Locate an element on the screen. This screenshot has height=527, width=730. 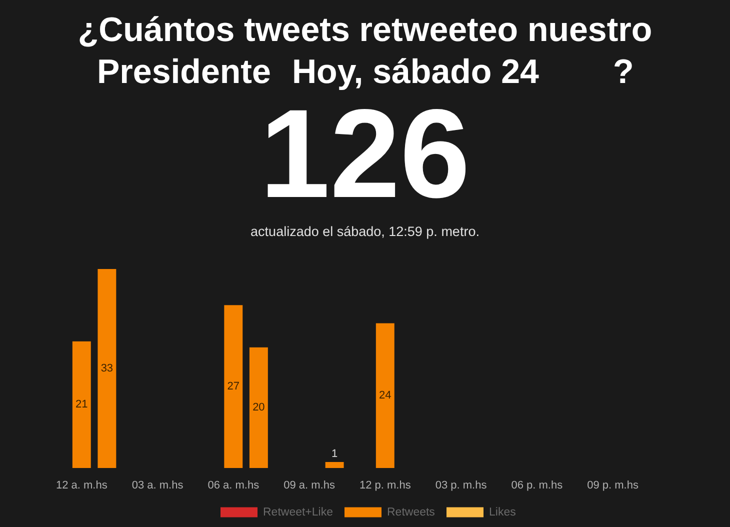
legend-label: Likes is located at coordinates (502, 512).